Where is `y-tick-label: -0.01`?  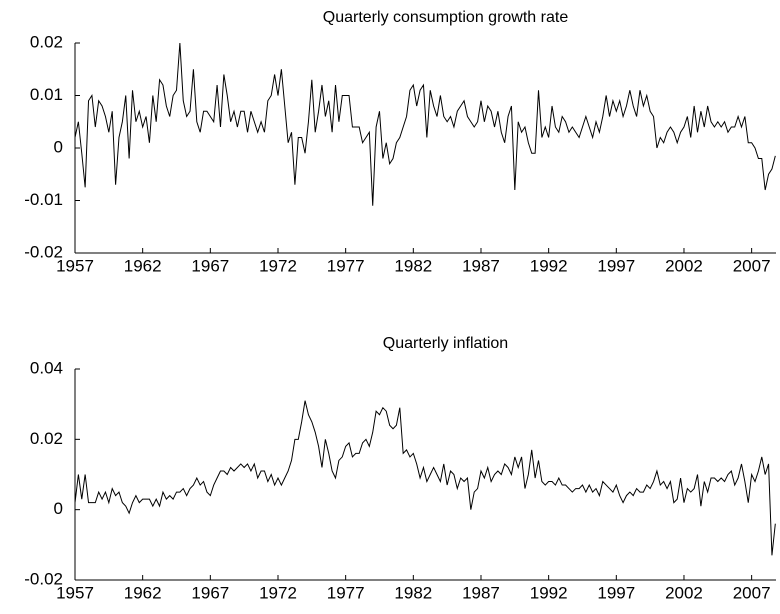 y-tick-label: -0.01 is located at coordinates (43, 199).